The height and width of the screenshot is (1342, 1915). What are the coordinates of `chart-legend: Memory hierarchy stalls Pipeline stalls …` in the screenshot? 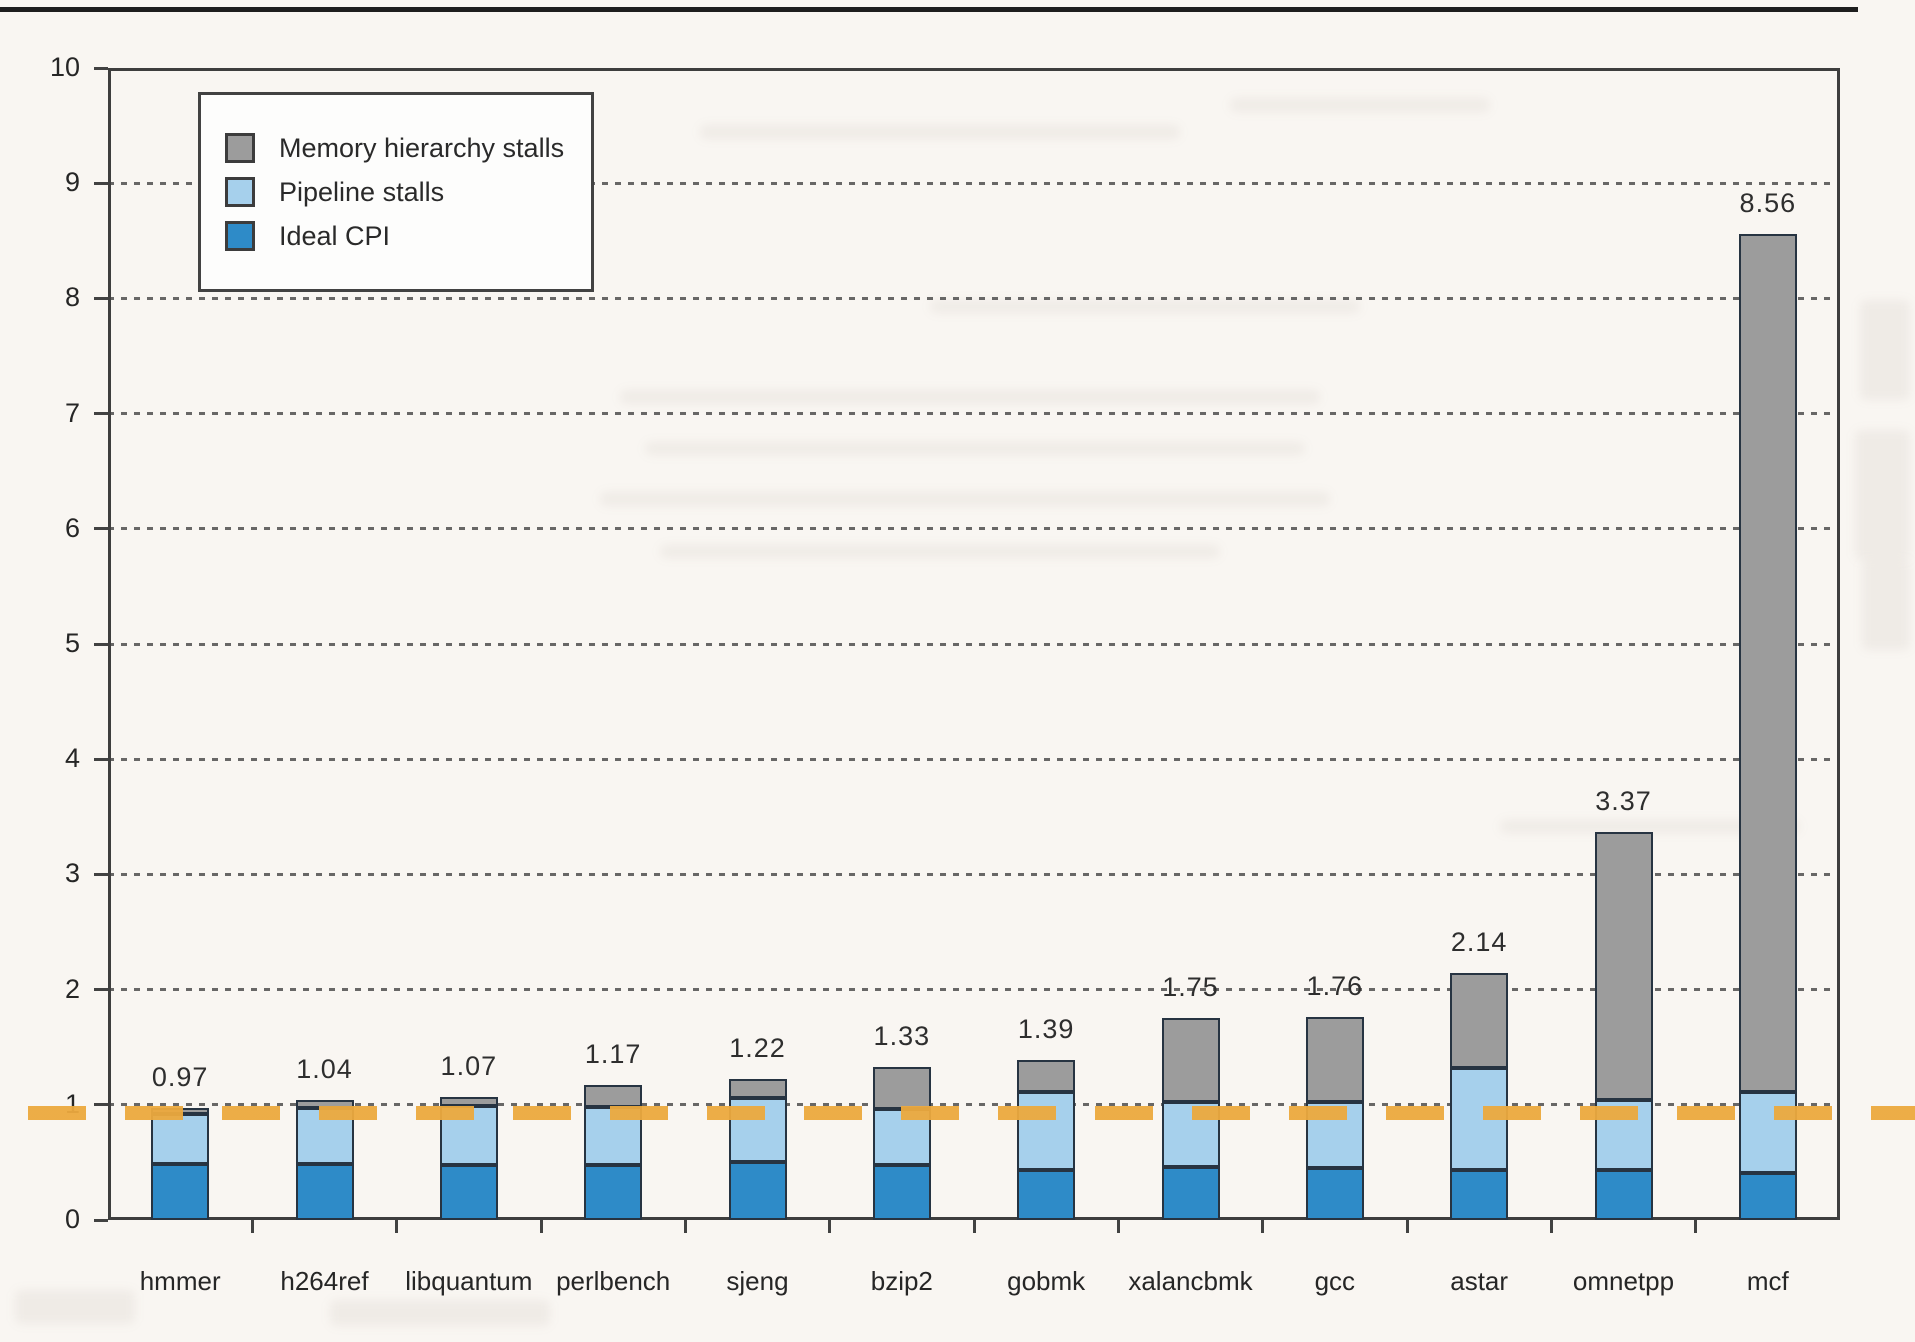 It's located at (396, 192).